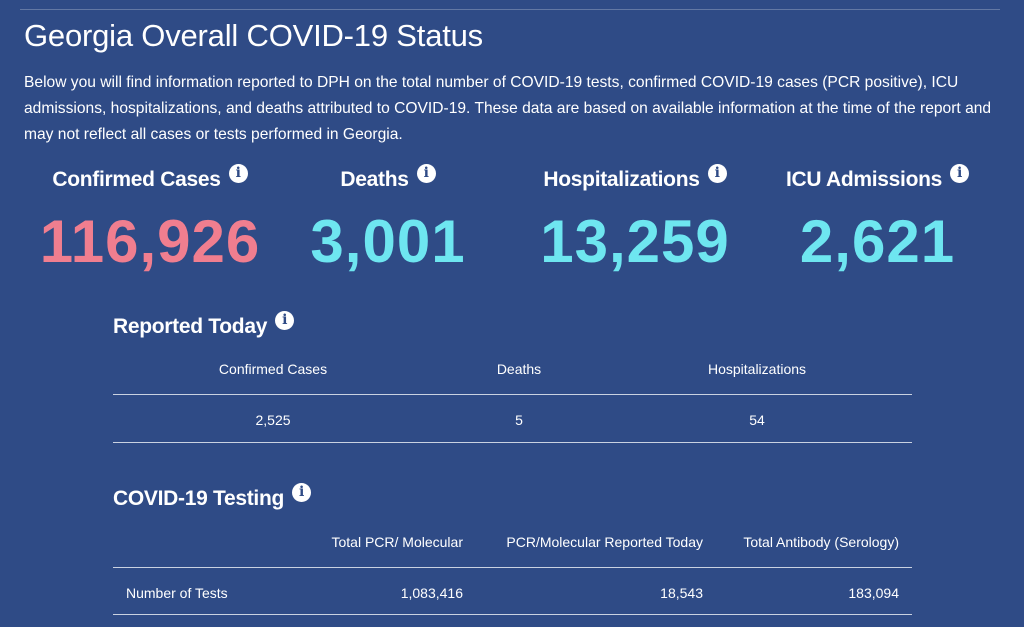  Describe the element at coordinates (253, 35) in the screenshot. I see `page-title: Georgia Overall COVID-19 Status` at that location.